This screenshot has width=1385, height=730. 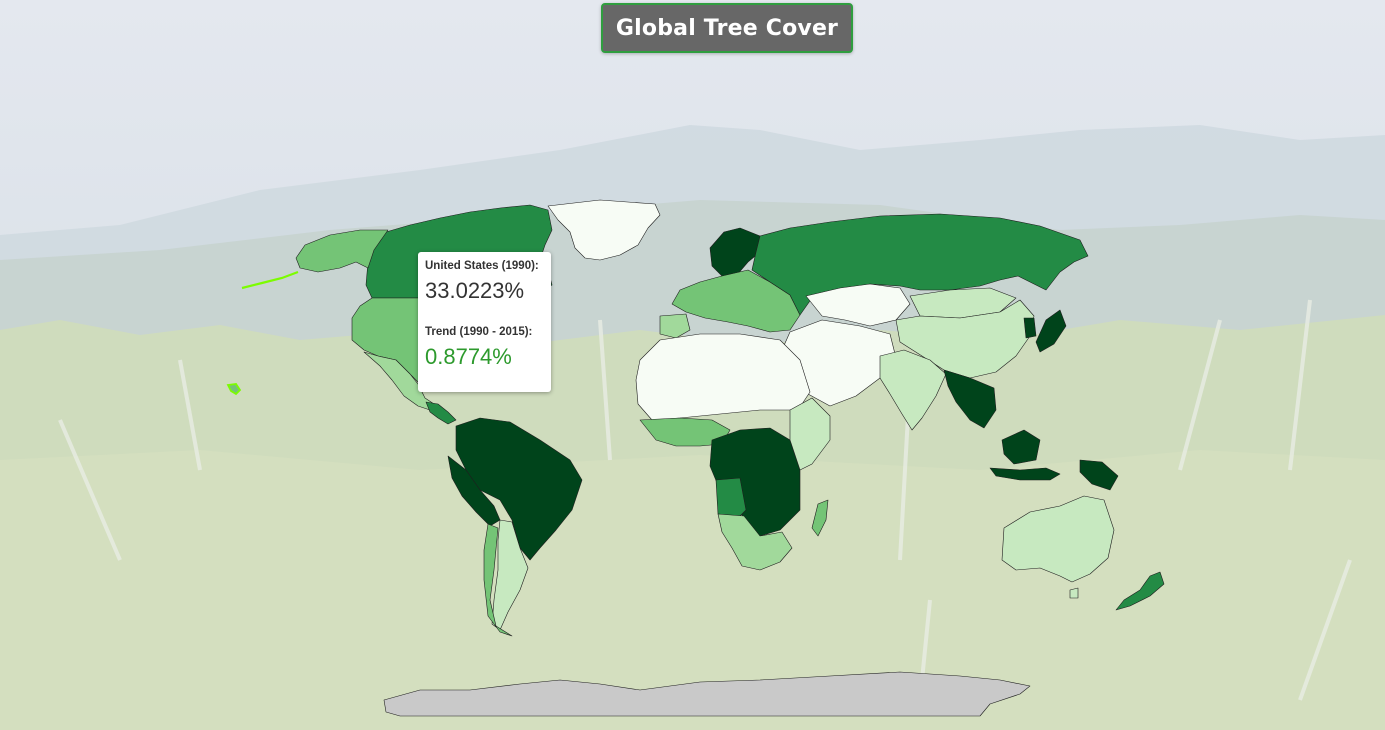 I want to click on region-europe, so click(x=736, y=301).